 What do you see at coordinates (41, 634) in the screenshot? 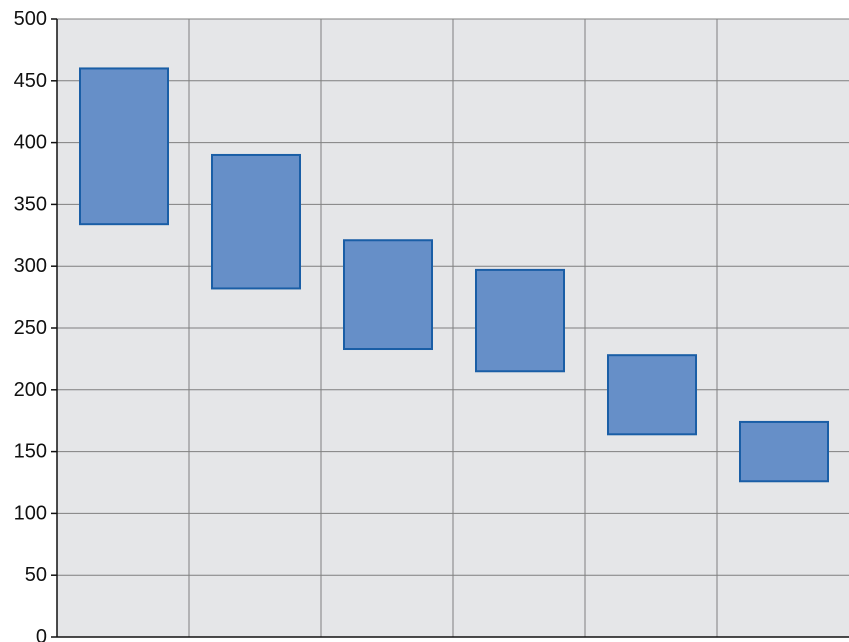
I see `y-tick-label: 0` at bounding box center [41, 634].